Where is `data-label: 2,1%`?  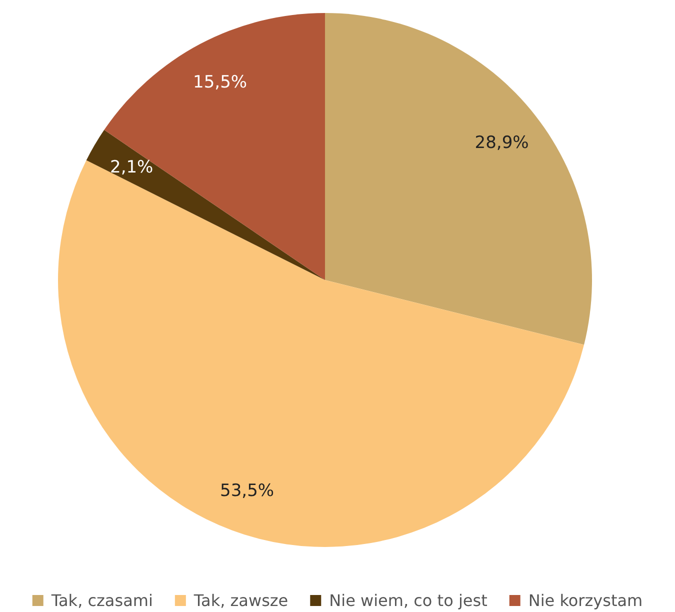
data-label: 2,1% is located at coordinates (132, 167).